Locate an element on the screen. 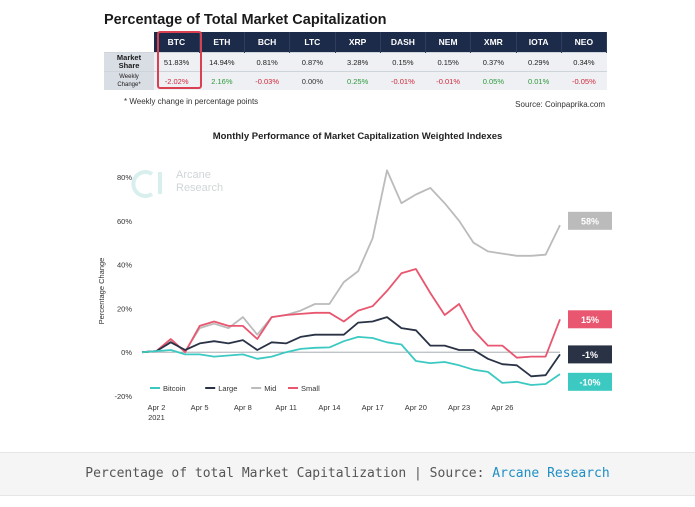 This screenshot has width=695, height=507. column-header-dash: DASH is located at coordinates (403, 42).